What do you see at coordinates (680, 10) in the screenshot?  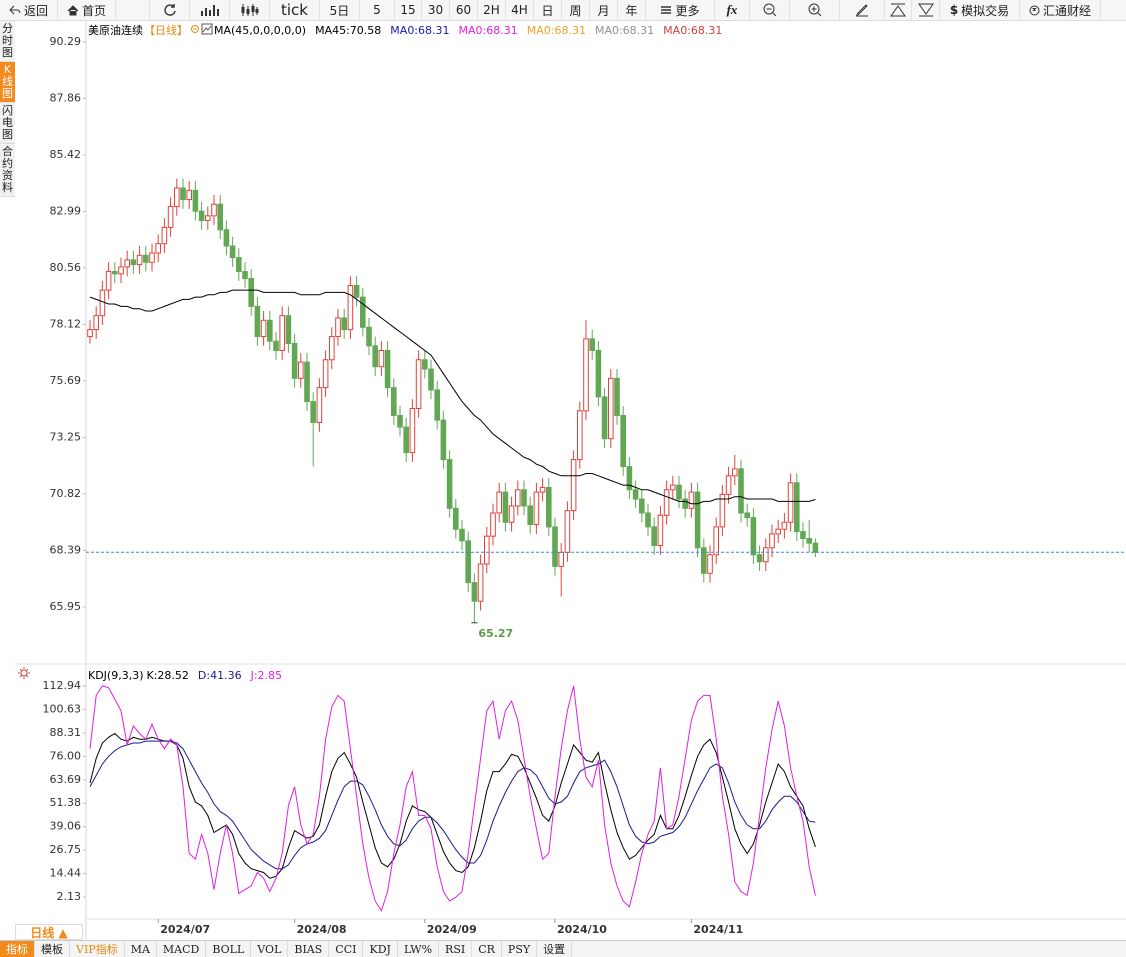 I see `toolbar-button: 更多` at bounding box center [680, 10].